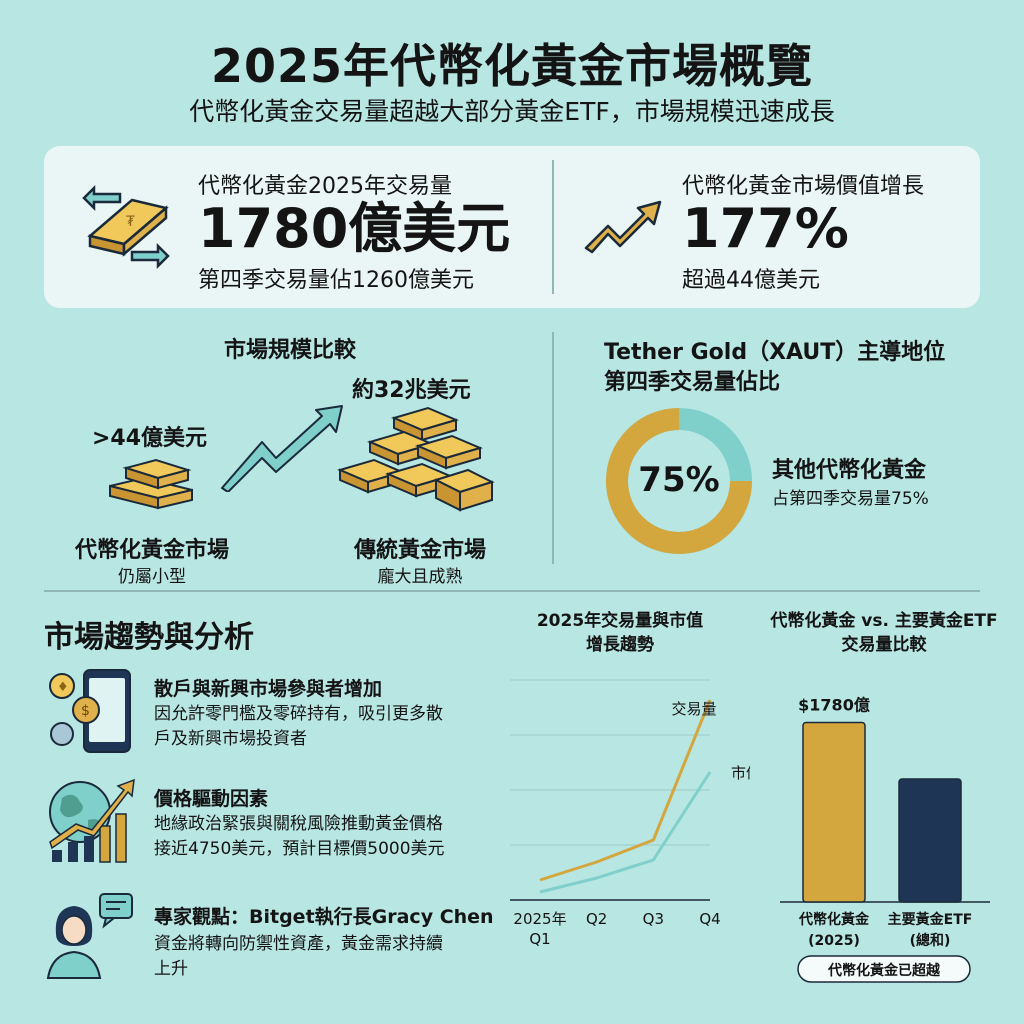 The image size is (1024, 1024). I want to click on bar-chart-annotation-pill, so click(884, 969).